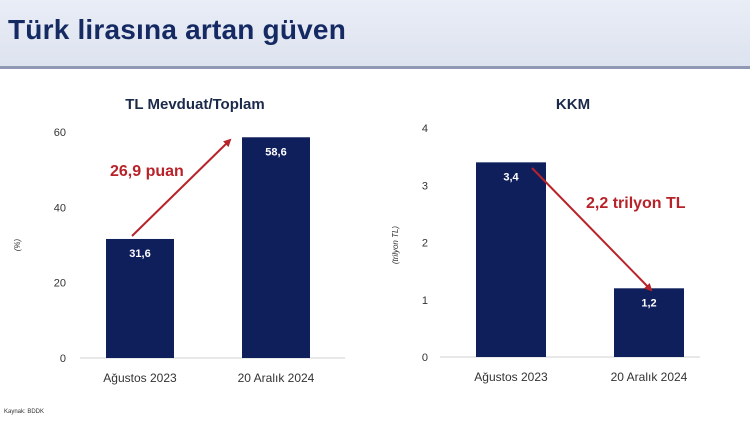 This screenshot has height=421, width=750. What do you see at coordinates (573, 104) in the screenshot?
I see `chart-title: KKM` at bounding box center [573, 104].